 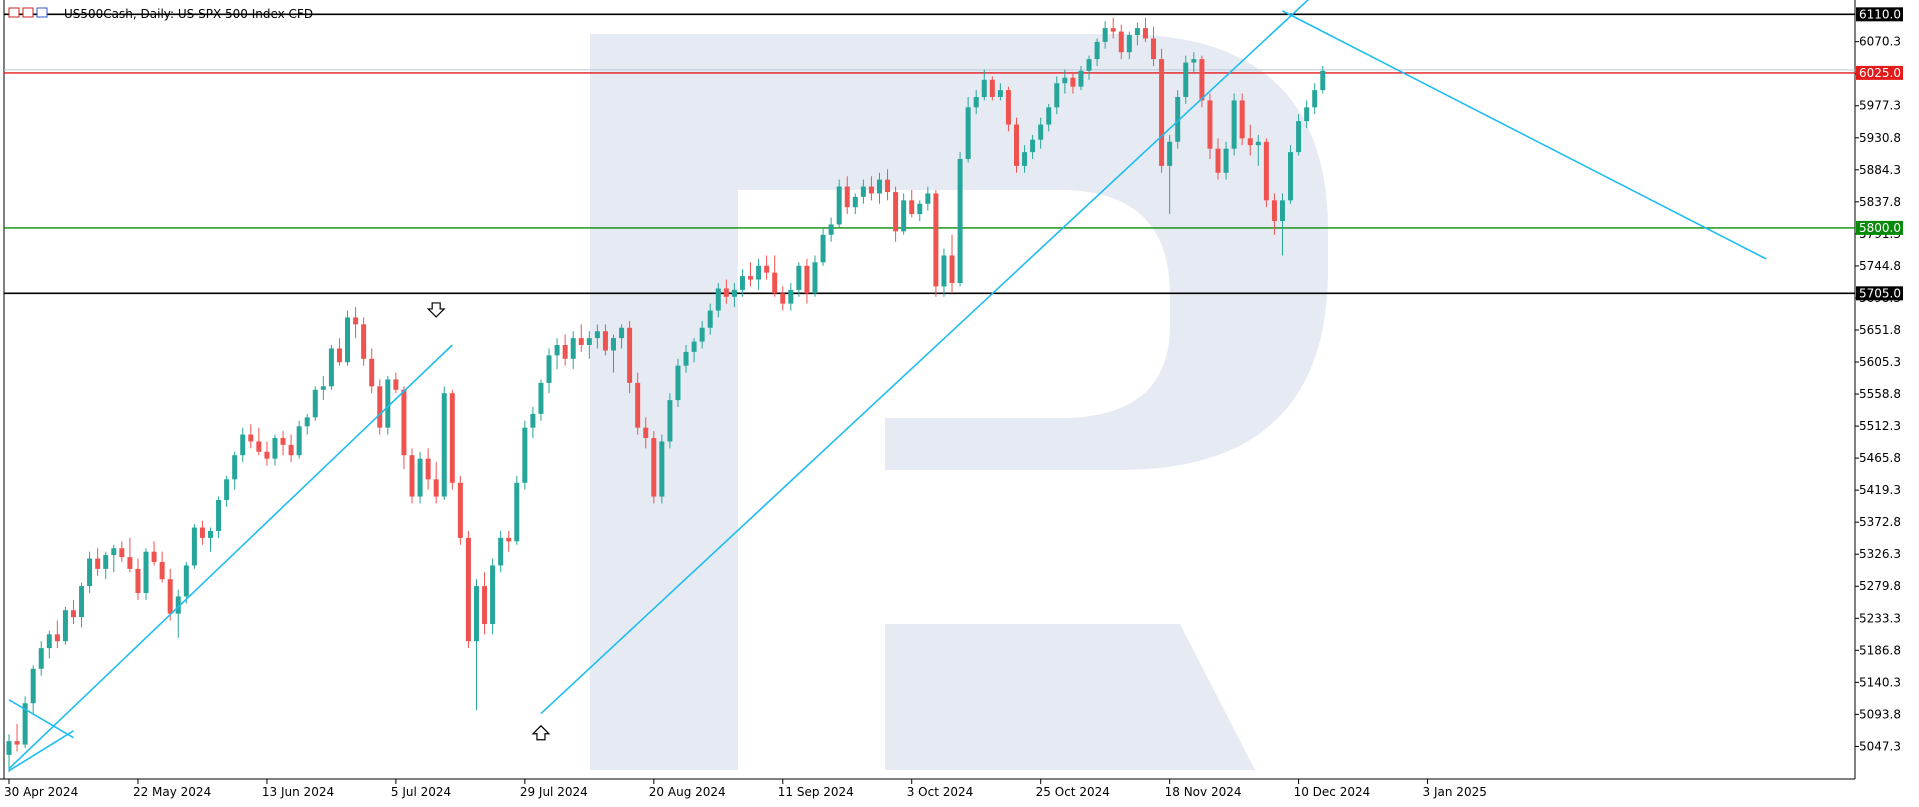 I want to click on bars-icon, so click(x=28, y=12).